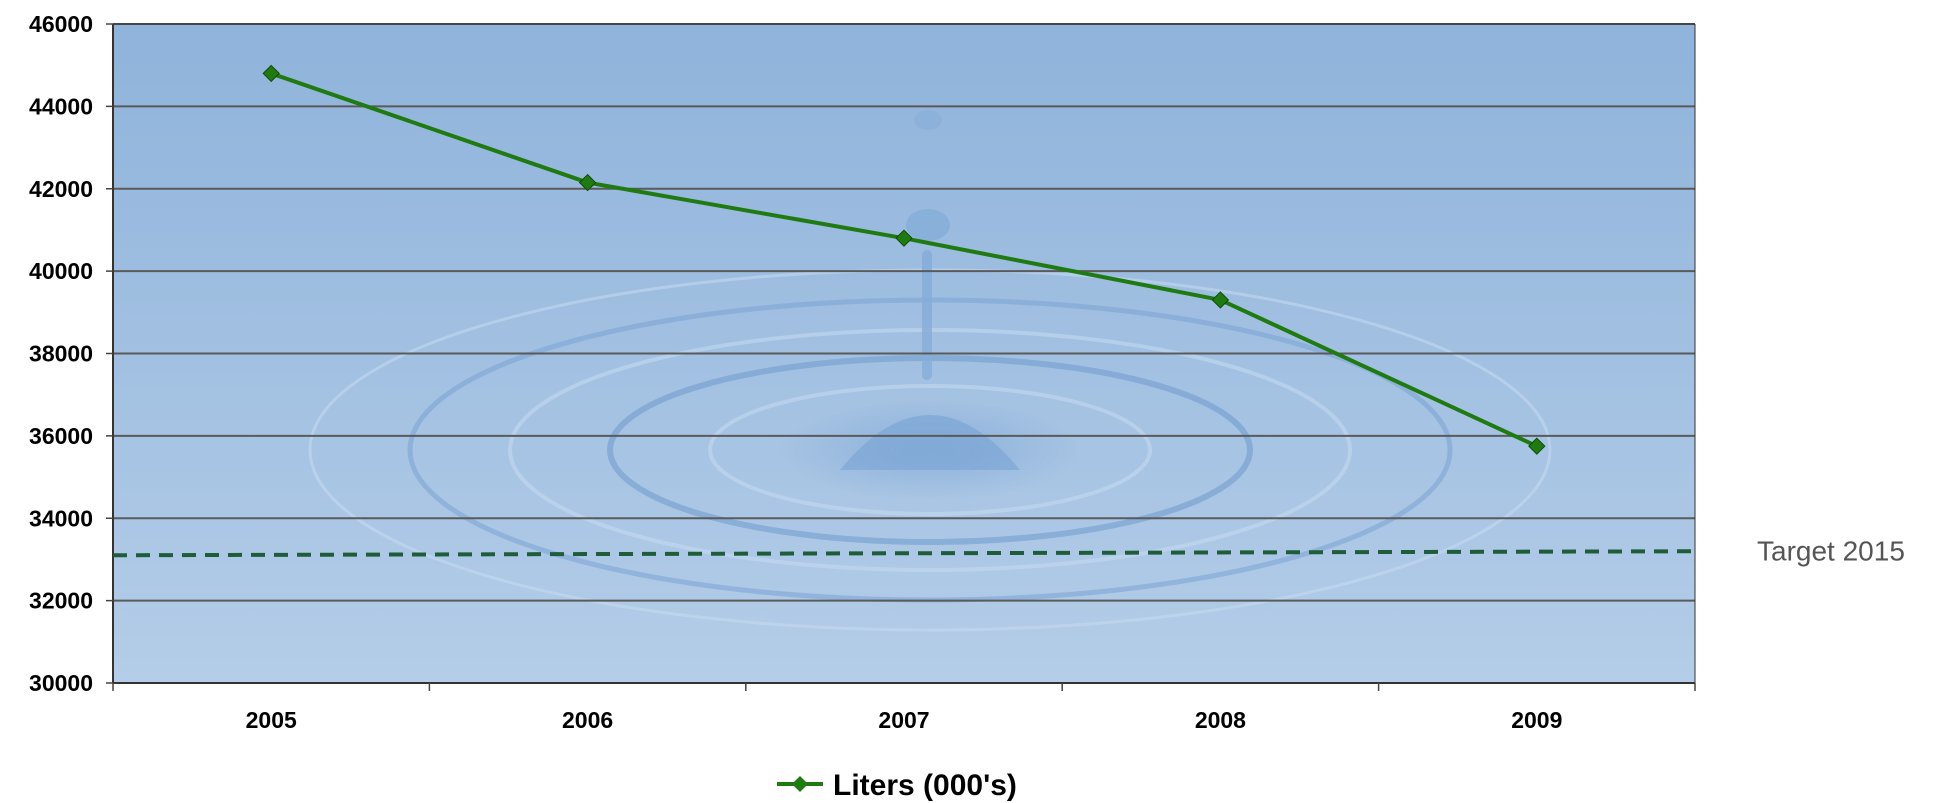 The image size is (1946, 803). I want to click on target-line-group: Target 2015, so click(1008, 550).